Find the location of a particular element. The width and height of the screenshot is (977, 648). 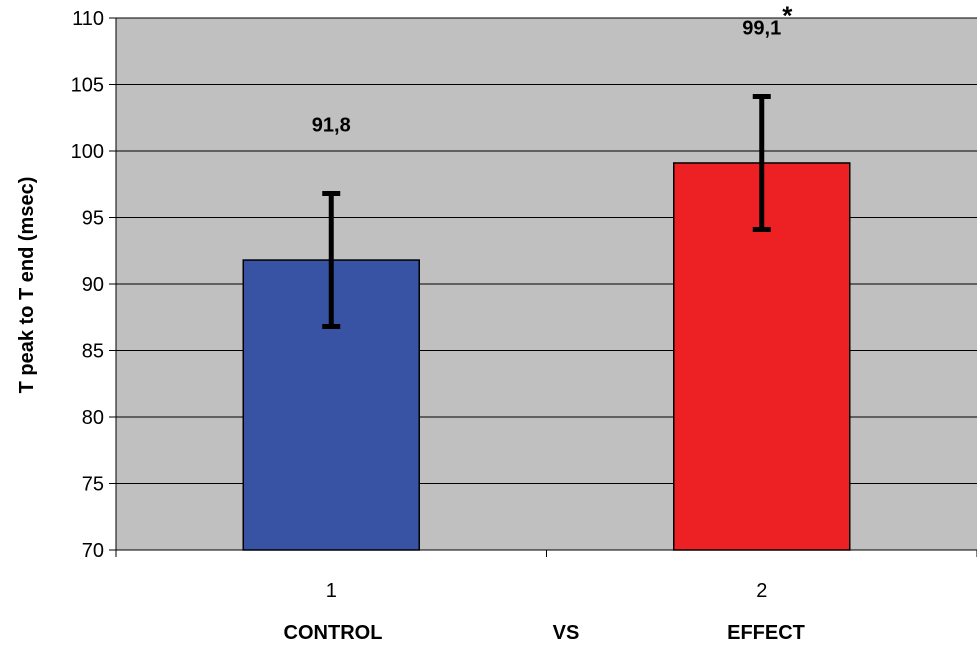

y-tick-label-110: 110 is located at coordinates (88, 19).